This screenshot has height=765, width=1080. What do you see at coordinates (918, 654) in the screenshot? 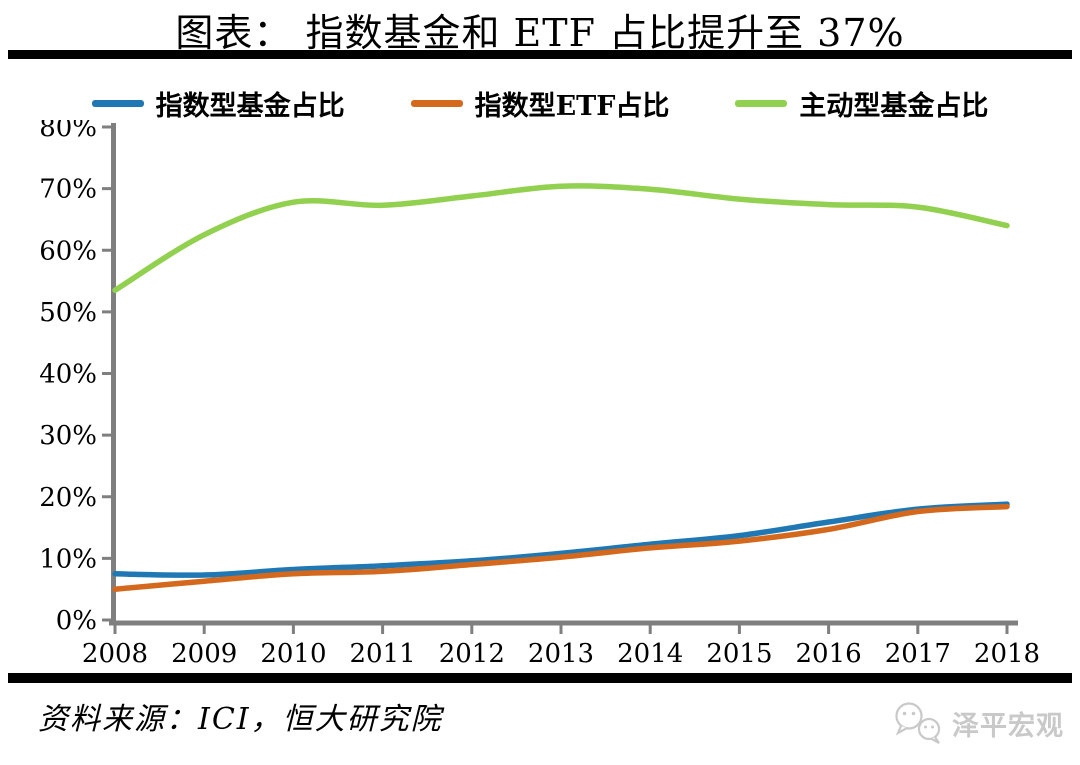
I see `x-tick-label: 2017` at bounding box center [918, 654].